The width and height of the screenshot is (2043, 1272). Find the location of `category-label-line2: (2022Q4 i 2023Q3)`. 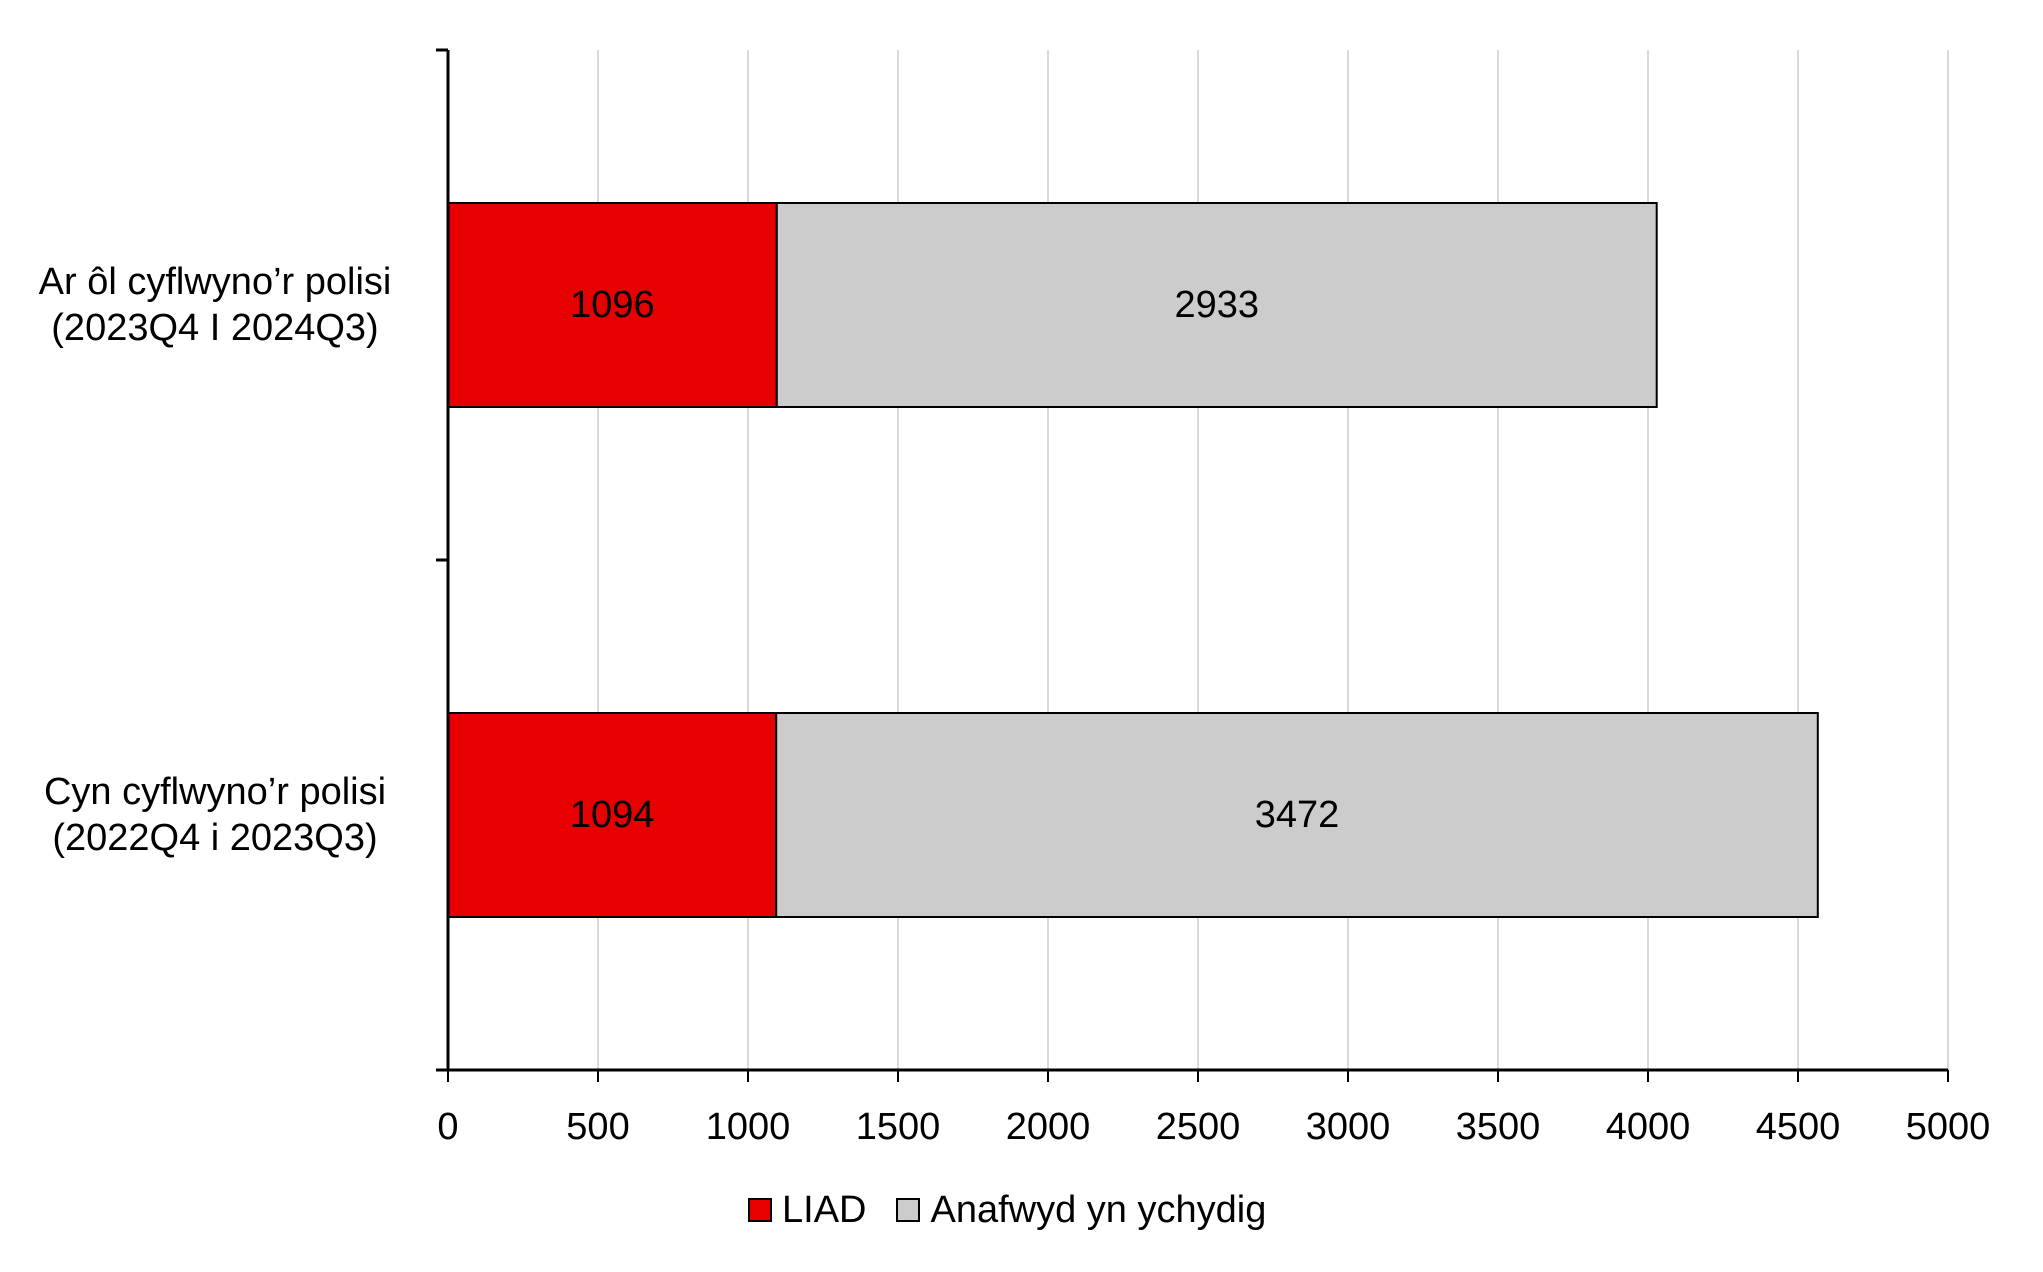

category-label-line2: (2022Q4 i 2023Q3) is located at coordinates (215, 838).